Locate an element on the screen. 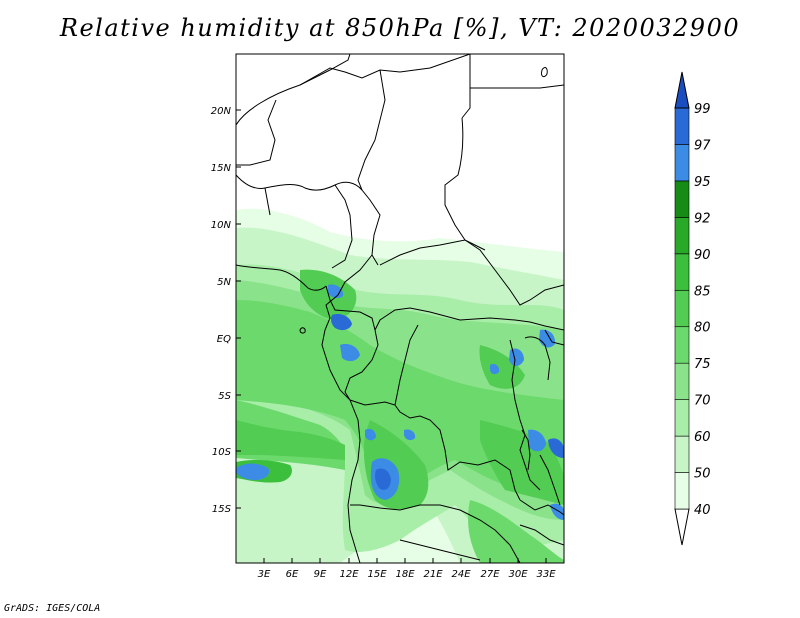 Image resolution: width=800 pixels, height=618 pixels. colorbar-label: 75 is located at coordinates (702, 364).